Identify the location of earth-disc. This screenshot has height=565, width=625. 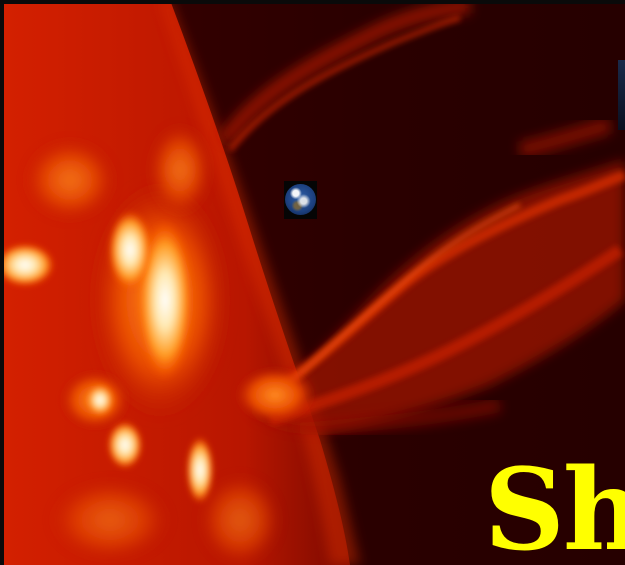
(300, 199).